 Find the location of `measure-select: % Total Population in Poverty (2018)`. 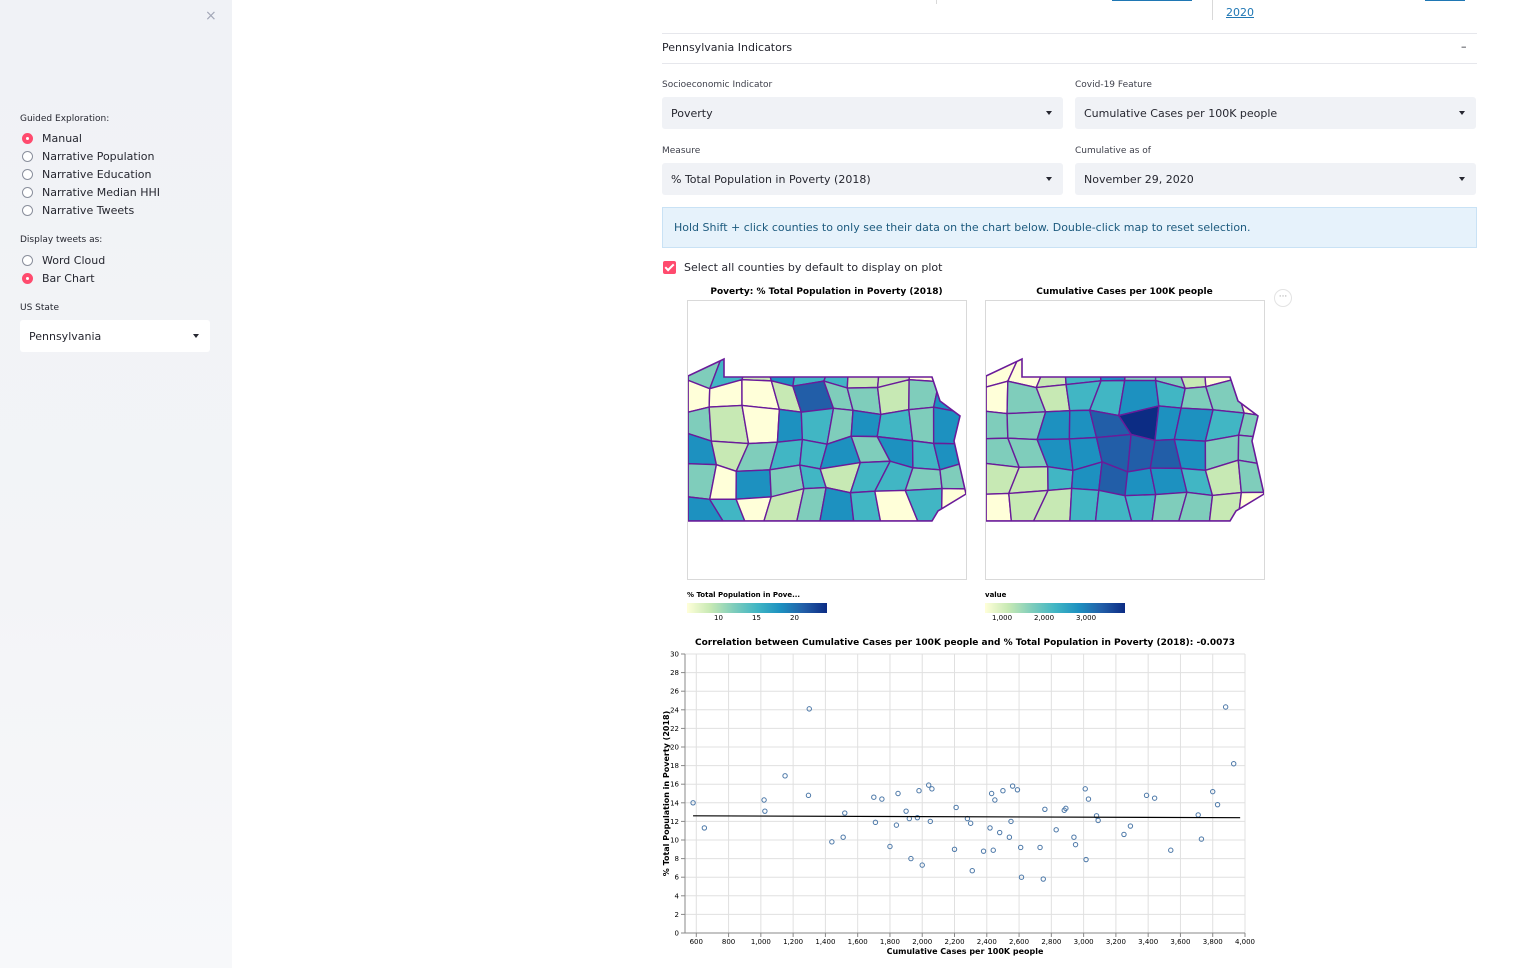

measure-select: % Total Population in Poverty (2018) is located at coordinates (862, 179).